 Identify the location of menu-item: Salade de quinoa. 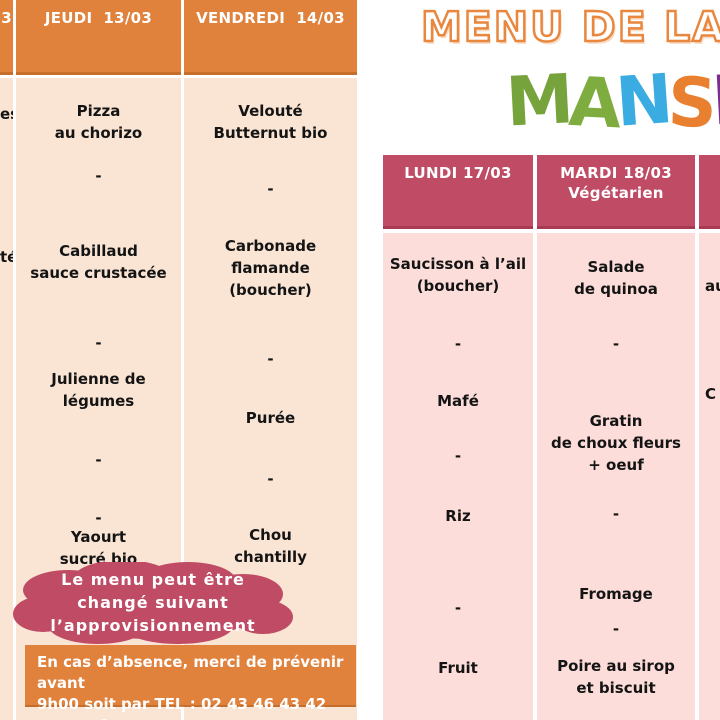
(616, 278).